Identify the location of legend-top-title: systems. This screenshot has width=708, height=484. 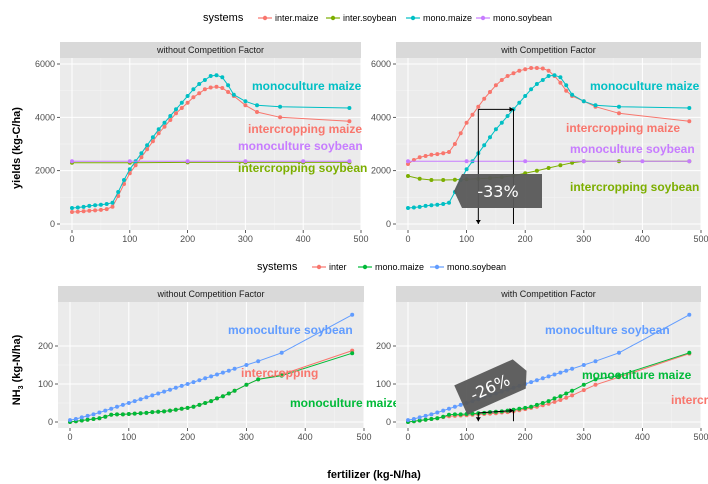
(223, 18).